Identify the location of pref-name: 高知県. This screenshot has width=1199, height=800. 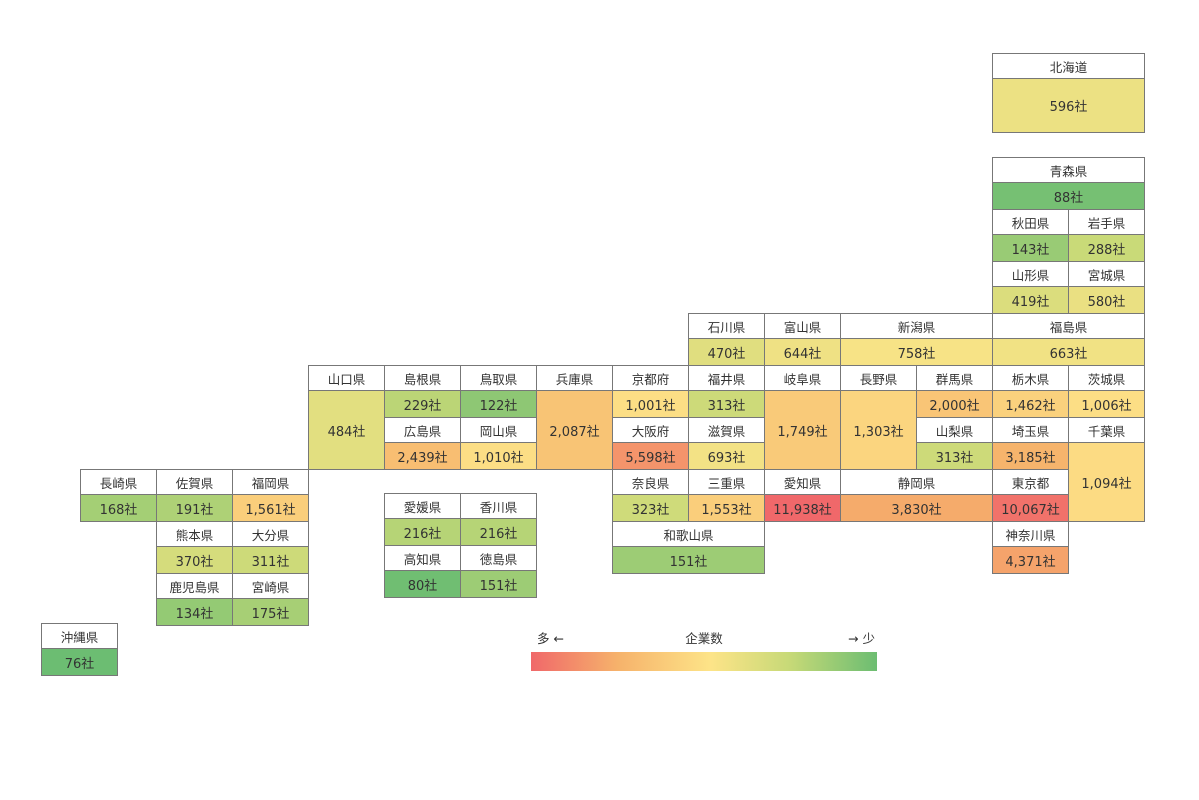
(422, 558).